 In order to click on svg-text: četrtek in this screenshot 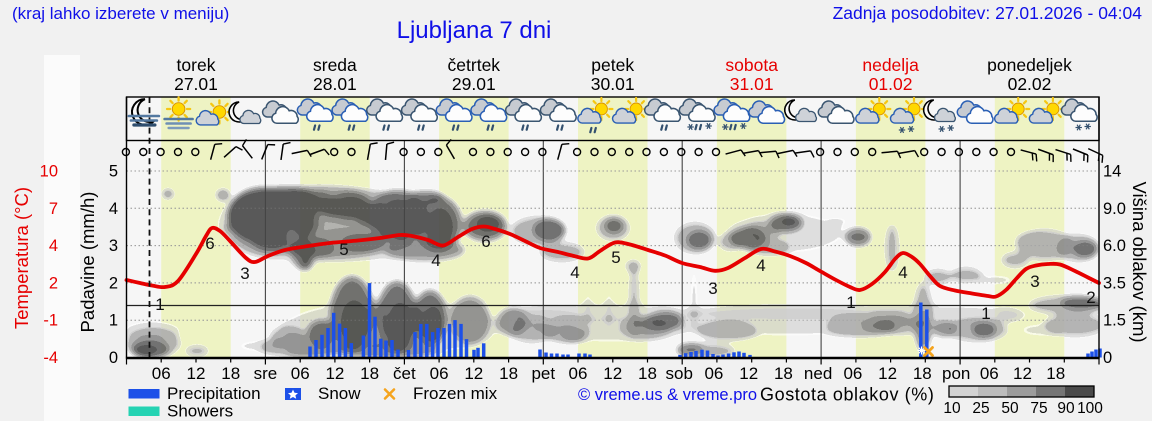, I will do `click(474, 65)`.